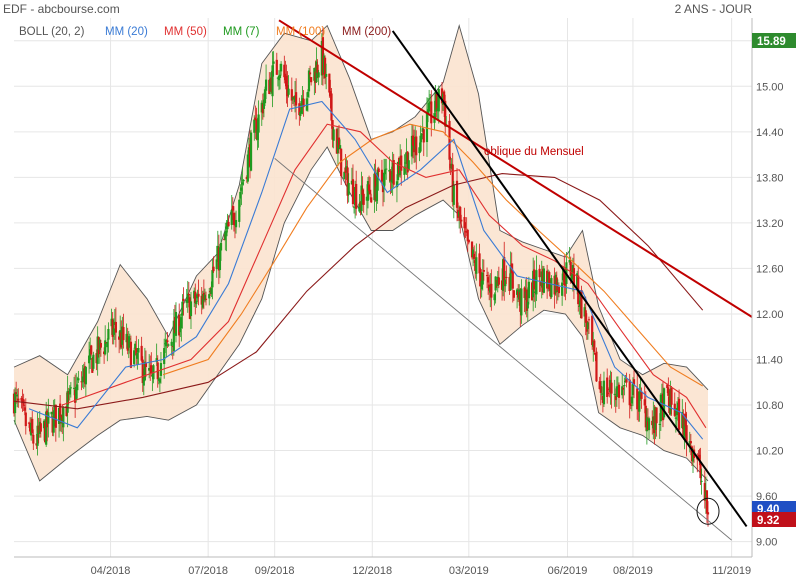 The height and width of the screenshot is (580, 800). I want to click on legend-item: MM (200), so click(366, 32).